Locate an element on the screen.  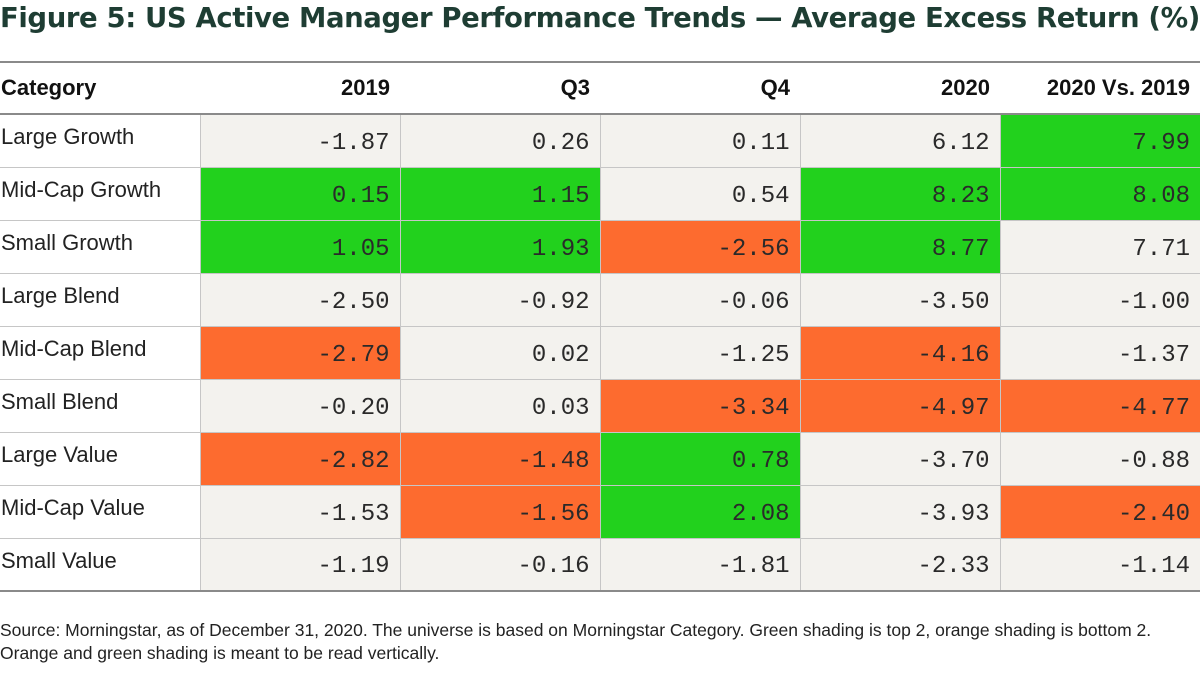
column-header-2019: 2019 is located at coordinates (300, 88).